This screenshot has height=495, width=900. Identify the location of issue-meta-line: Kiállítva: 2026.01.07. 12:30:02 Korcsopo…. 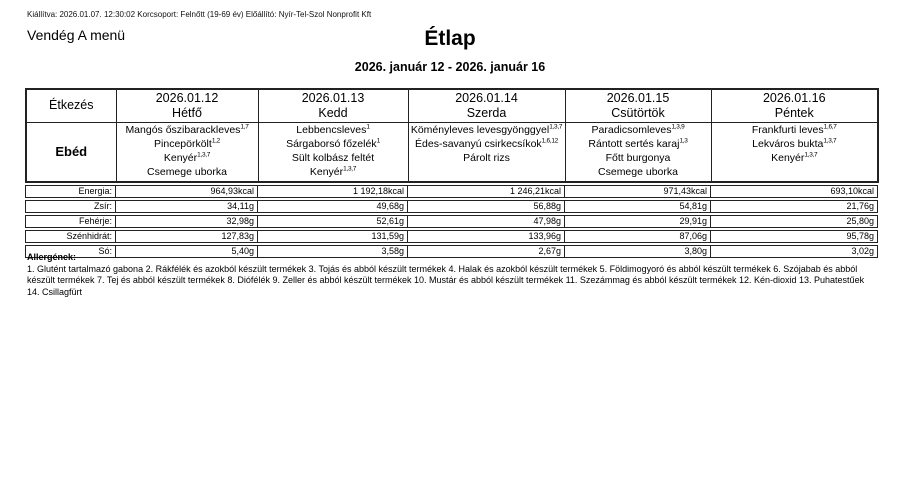
(199, 14).